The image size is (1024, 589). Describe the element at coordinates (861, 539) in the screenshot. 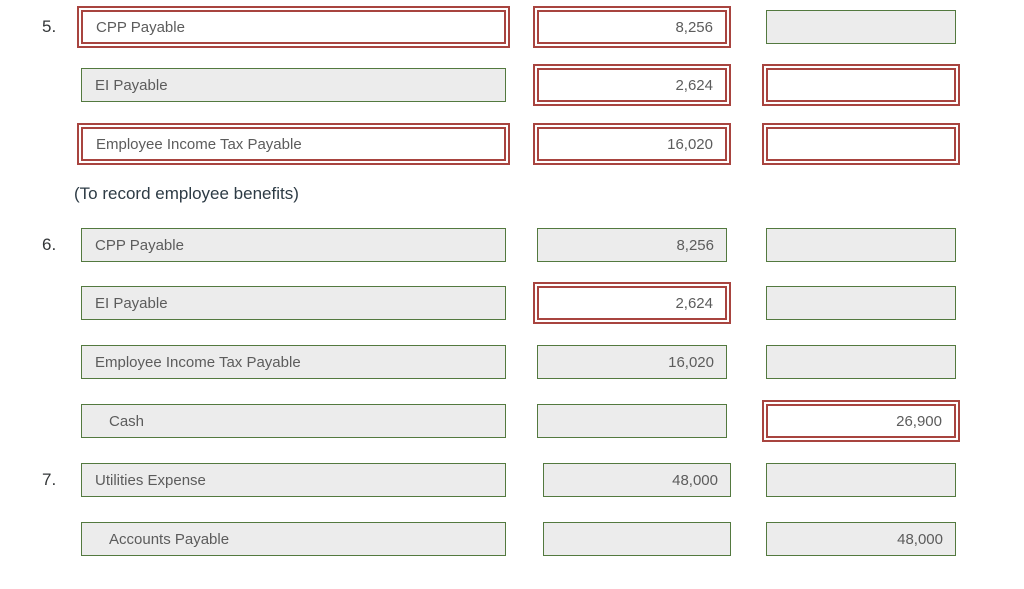

I see `credit-amount-field: 48,000` at that location.